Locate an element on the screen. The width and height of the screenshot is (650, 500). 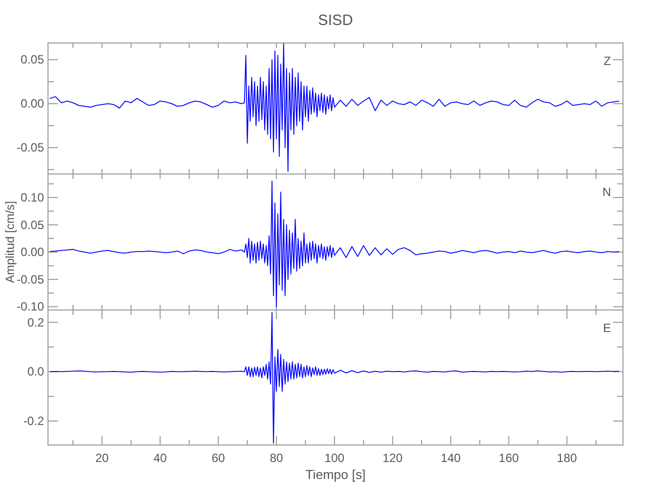
x-tick-label: 180 is located at coordinates (567, 458).